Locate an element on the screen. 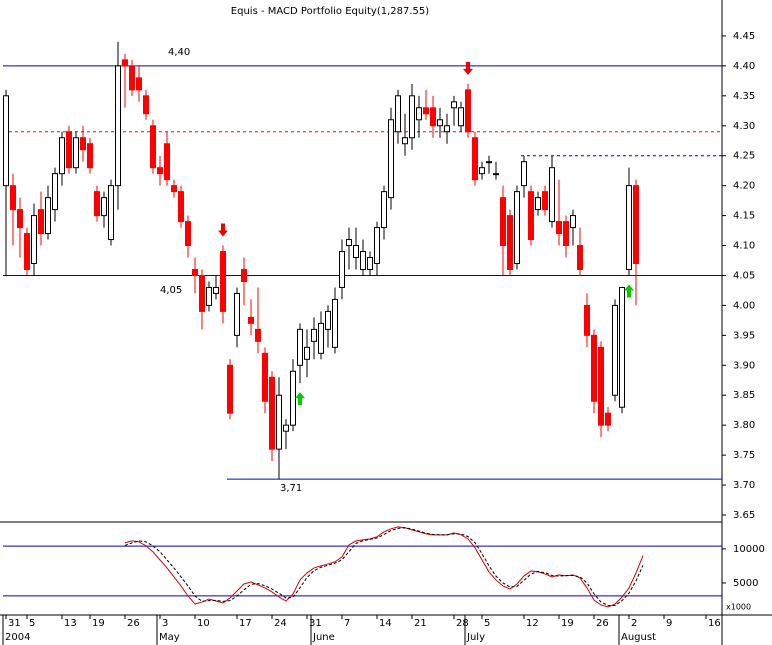 This screenshot has width=772, height=645. x-tick-label: 9 is located at coordinates (669, 623).